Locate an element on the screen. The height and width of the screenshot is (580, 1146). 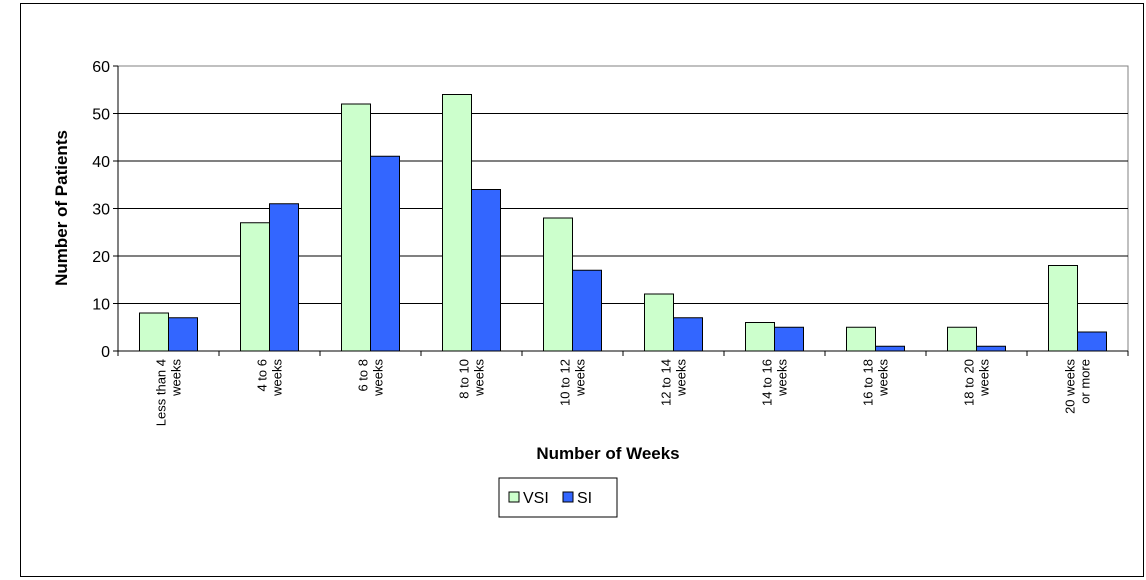
x-tick-label: 6 to 8 weeks is located at coordinates (371, 378).